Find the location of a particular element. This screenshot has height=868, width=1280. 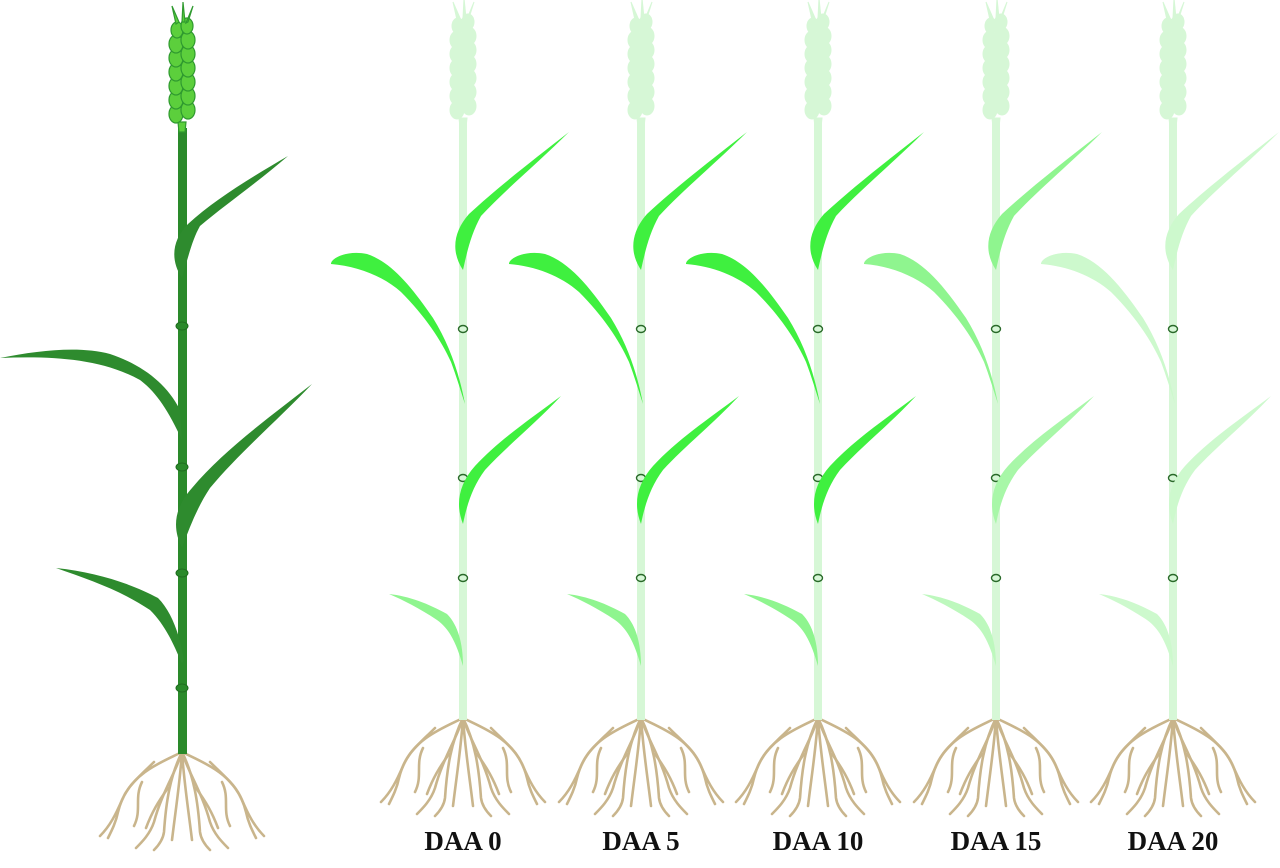

stage-label: DAA 20 is located at coordinates (1173, 841).